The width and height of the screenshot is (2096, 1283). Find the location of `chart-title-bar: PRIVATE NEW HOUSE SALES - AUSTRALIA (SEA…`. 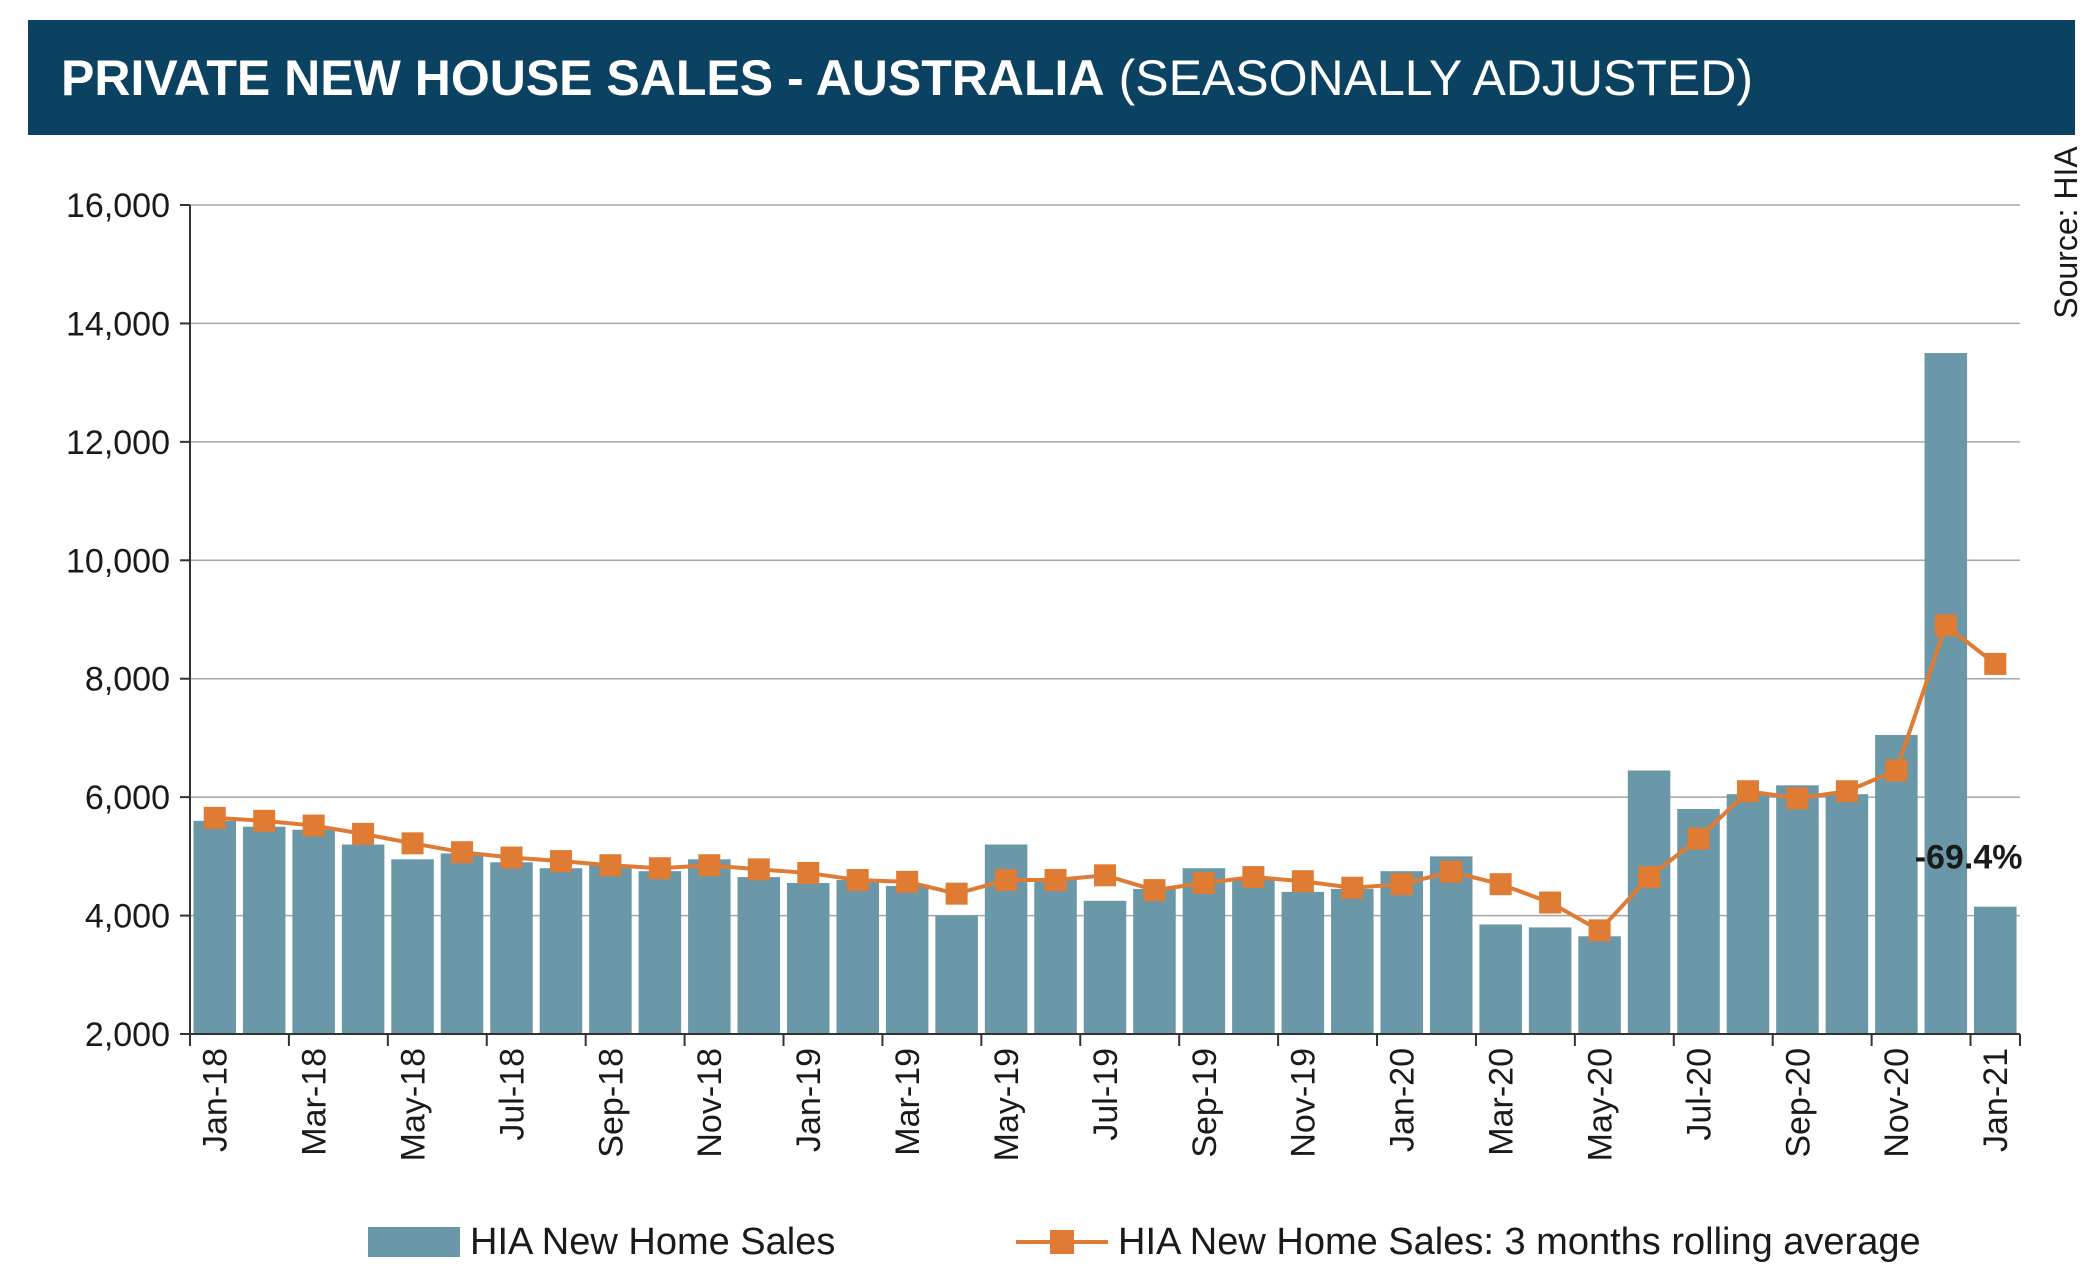

chart-title-bar: PRIVATE NEW HOUSE SALES - AUSTRALIA (SEA… is located at coordinates (1051, 77).